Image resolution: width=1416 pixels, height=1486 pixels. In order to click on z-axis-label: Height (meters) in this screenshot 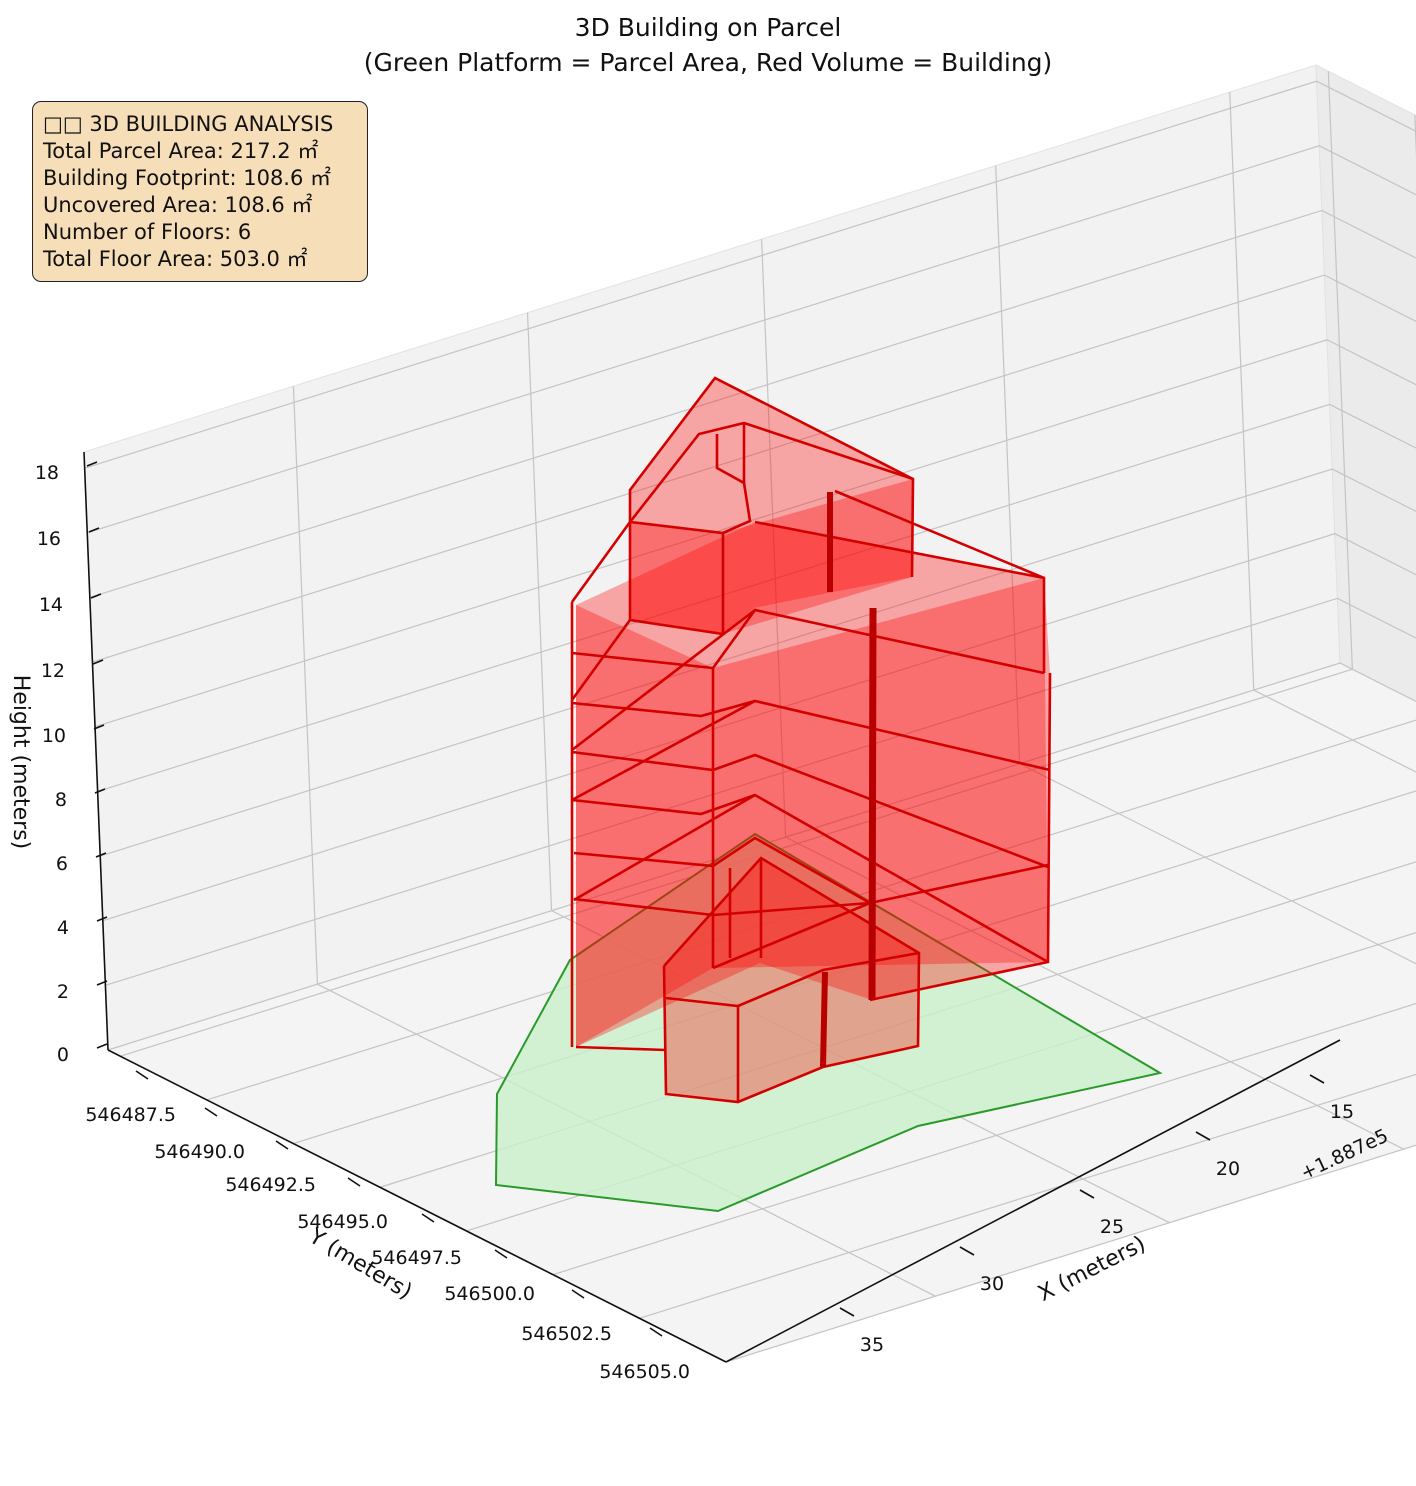, I will do `click(20, 762)`.